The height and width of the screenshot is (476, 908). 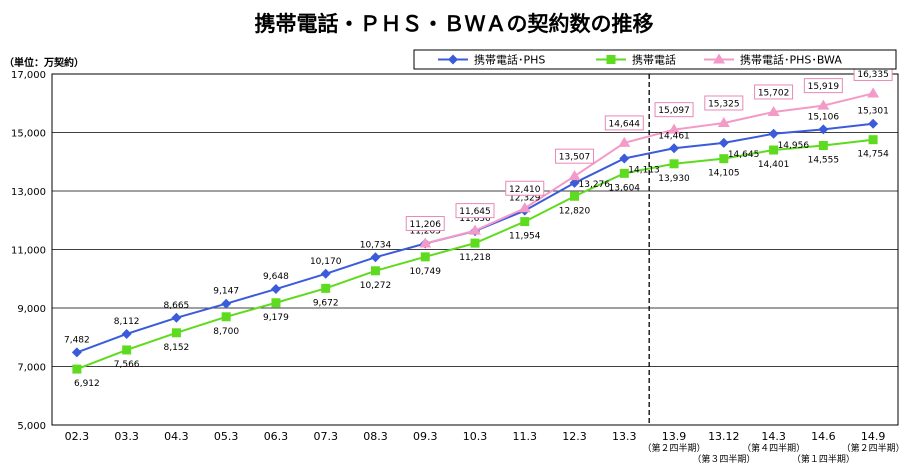 What do you see at coordinates (773, 448) in the screenshot?
I see `x-tick-sublabel: （第４四半期）` at bounding box center [773, 448].